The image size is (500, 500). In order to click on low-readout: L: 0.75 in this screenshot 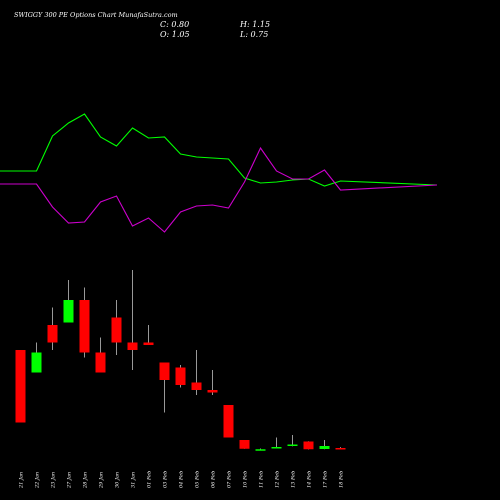, I will do `click(253, 34)`.